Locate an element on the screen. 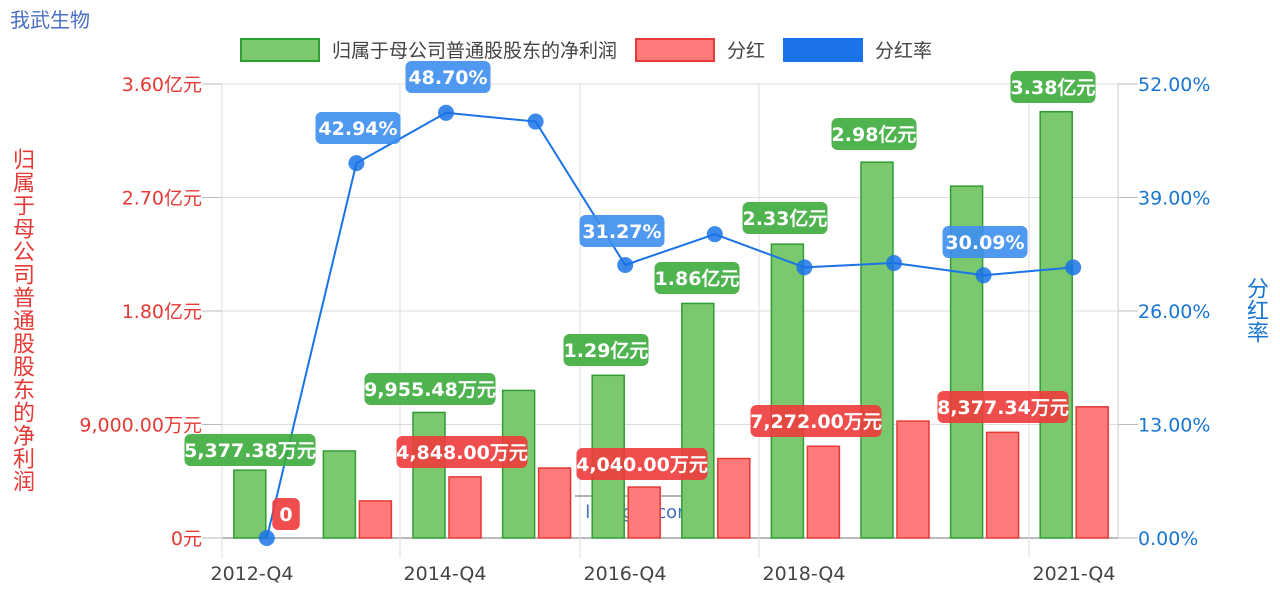  legend-item-payout-ratio: 分红率 is located at coordinates (857, 49).